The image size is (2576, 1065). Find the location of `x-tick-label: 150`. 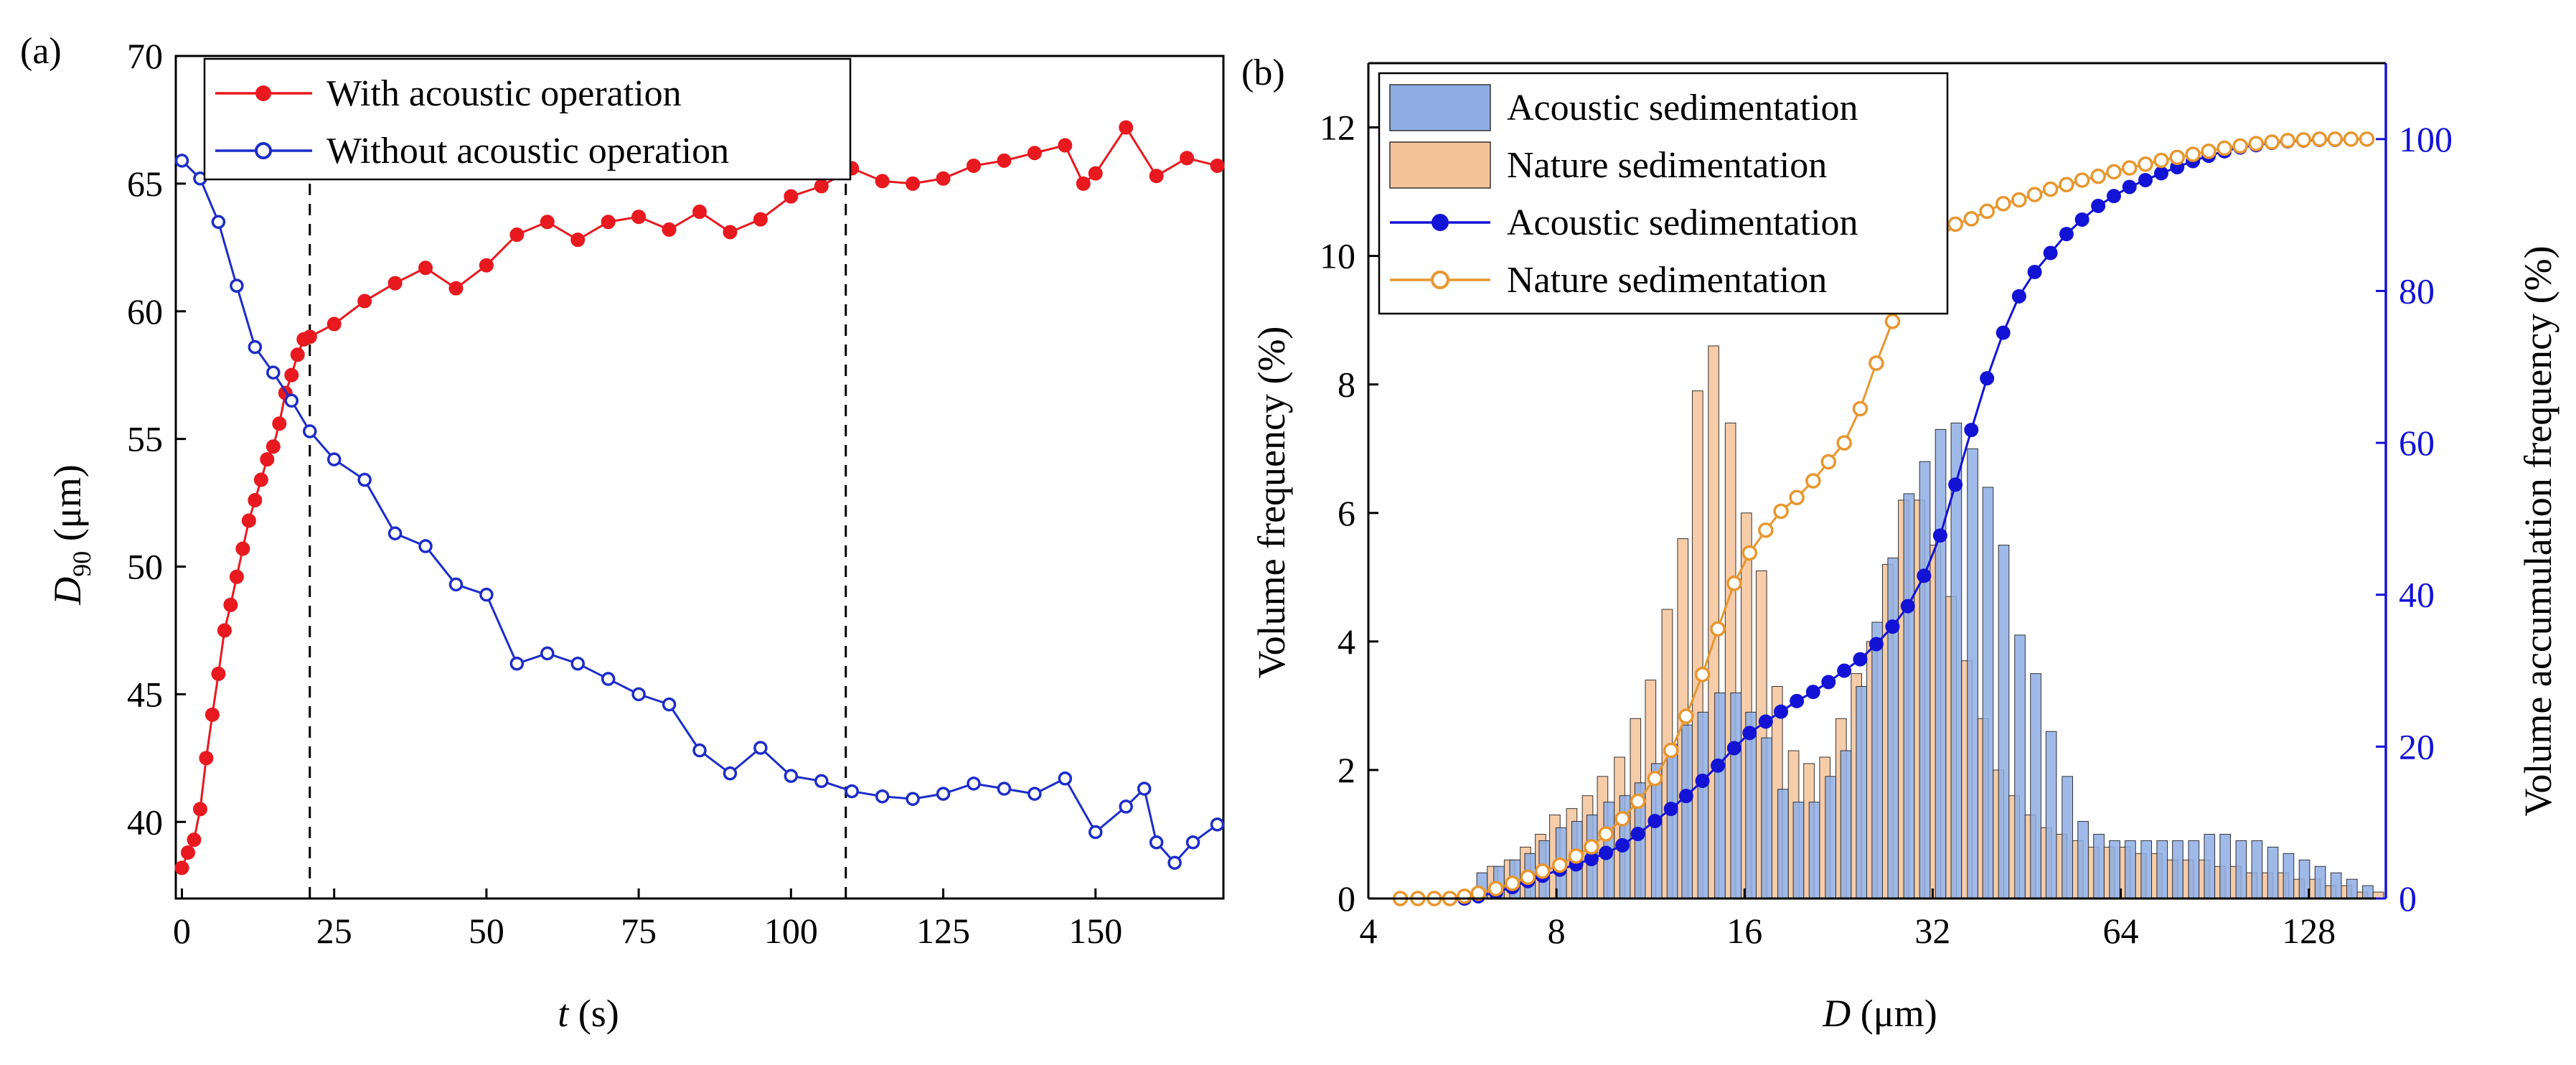

x-tick-label: 150 is located at coordinates (1095, 931).